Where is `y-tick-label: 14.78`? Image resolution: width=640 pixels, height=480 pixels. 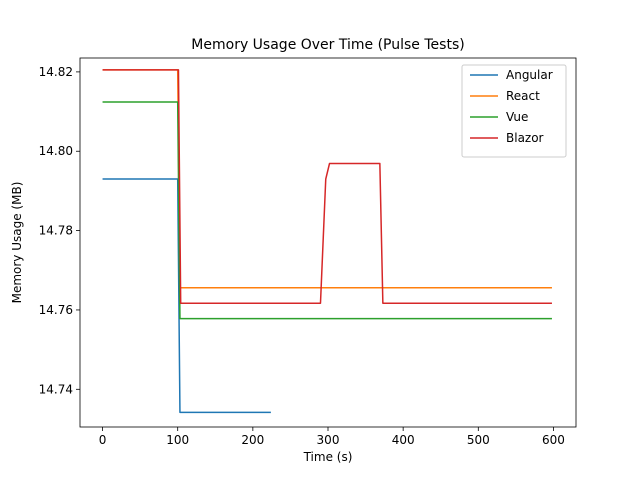 y-tick-label: 14.78 is located at coordinates (56, 231).